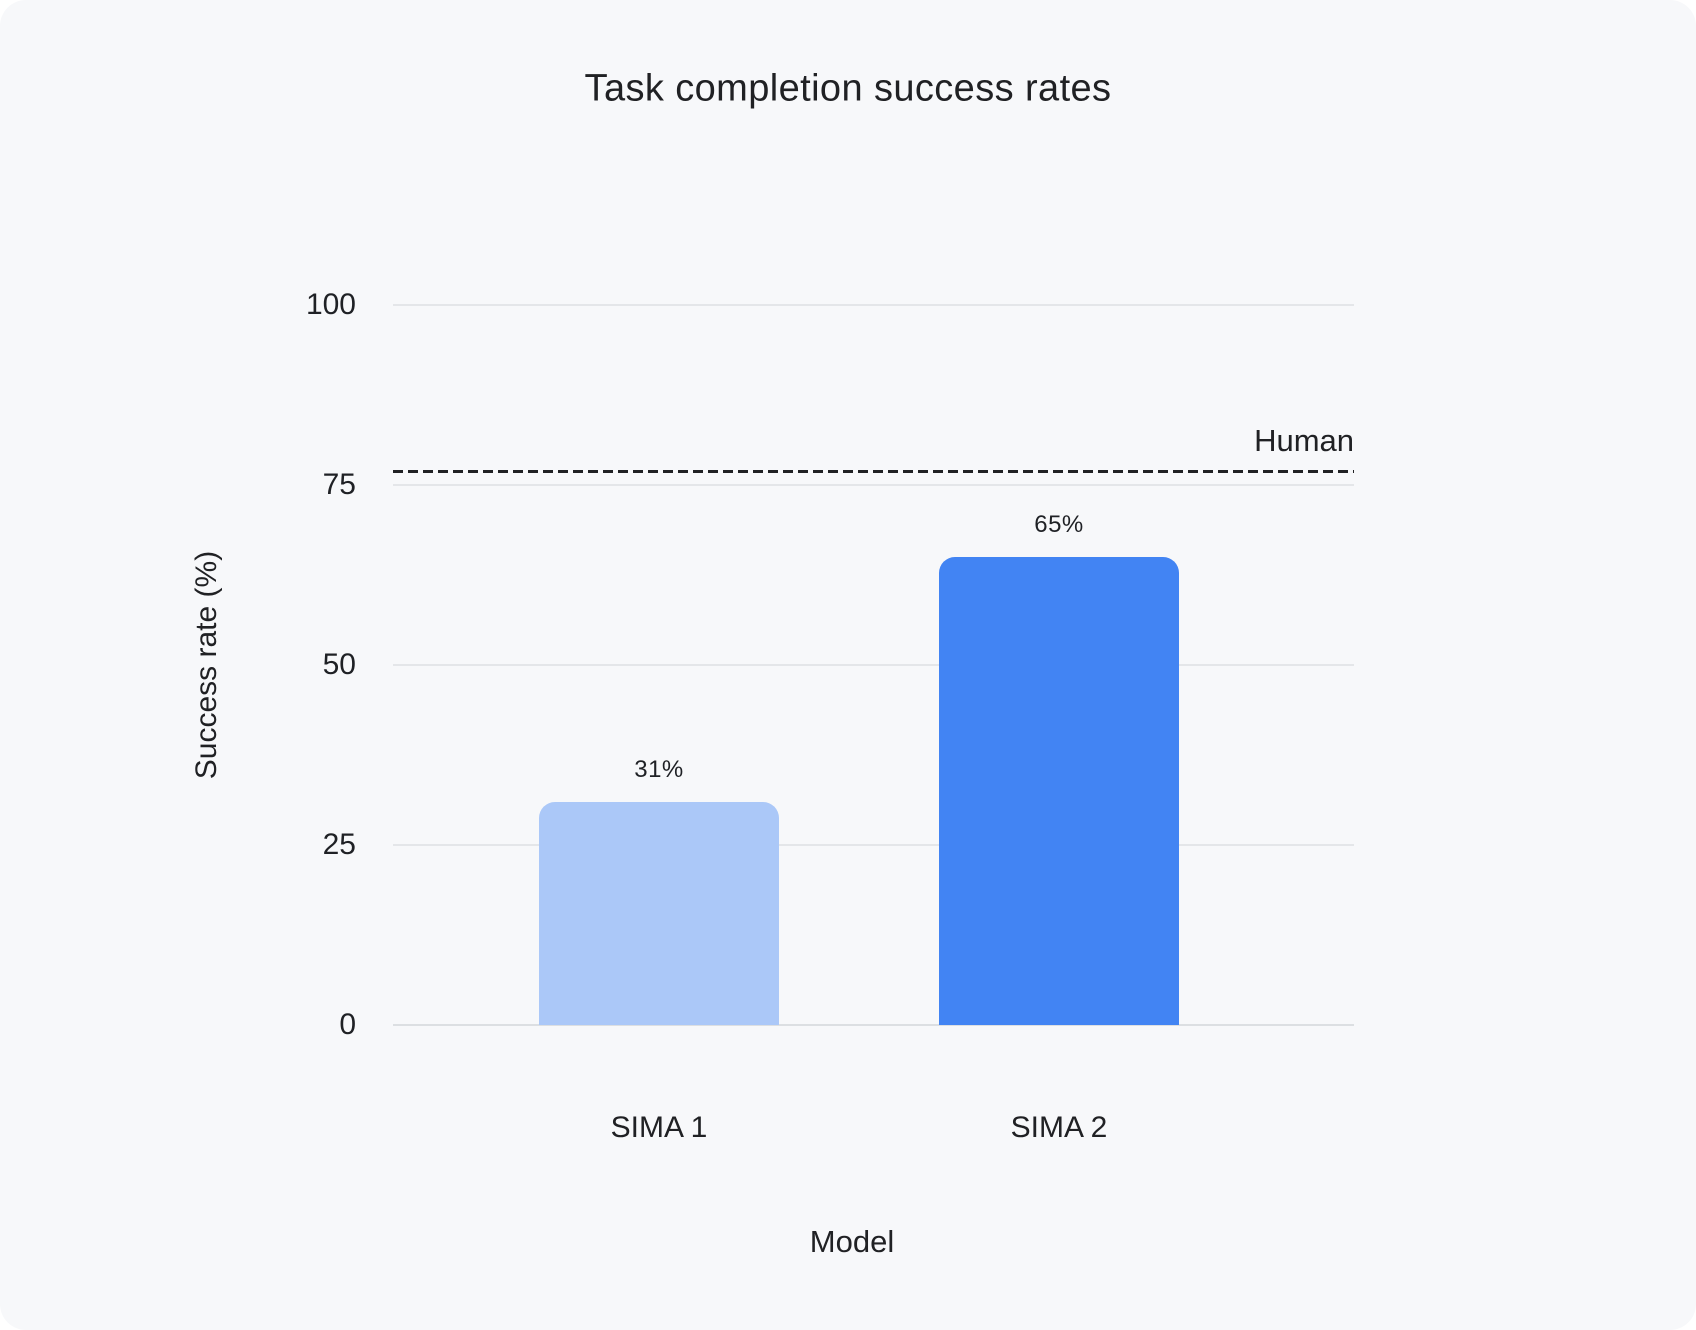 The width and height of the screenshot is (1696, 1330). Describe the element at coordinates (659, 769) in the screenshot. I see `bar-value-label-sima-1: 31%` at that location.